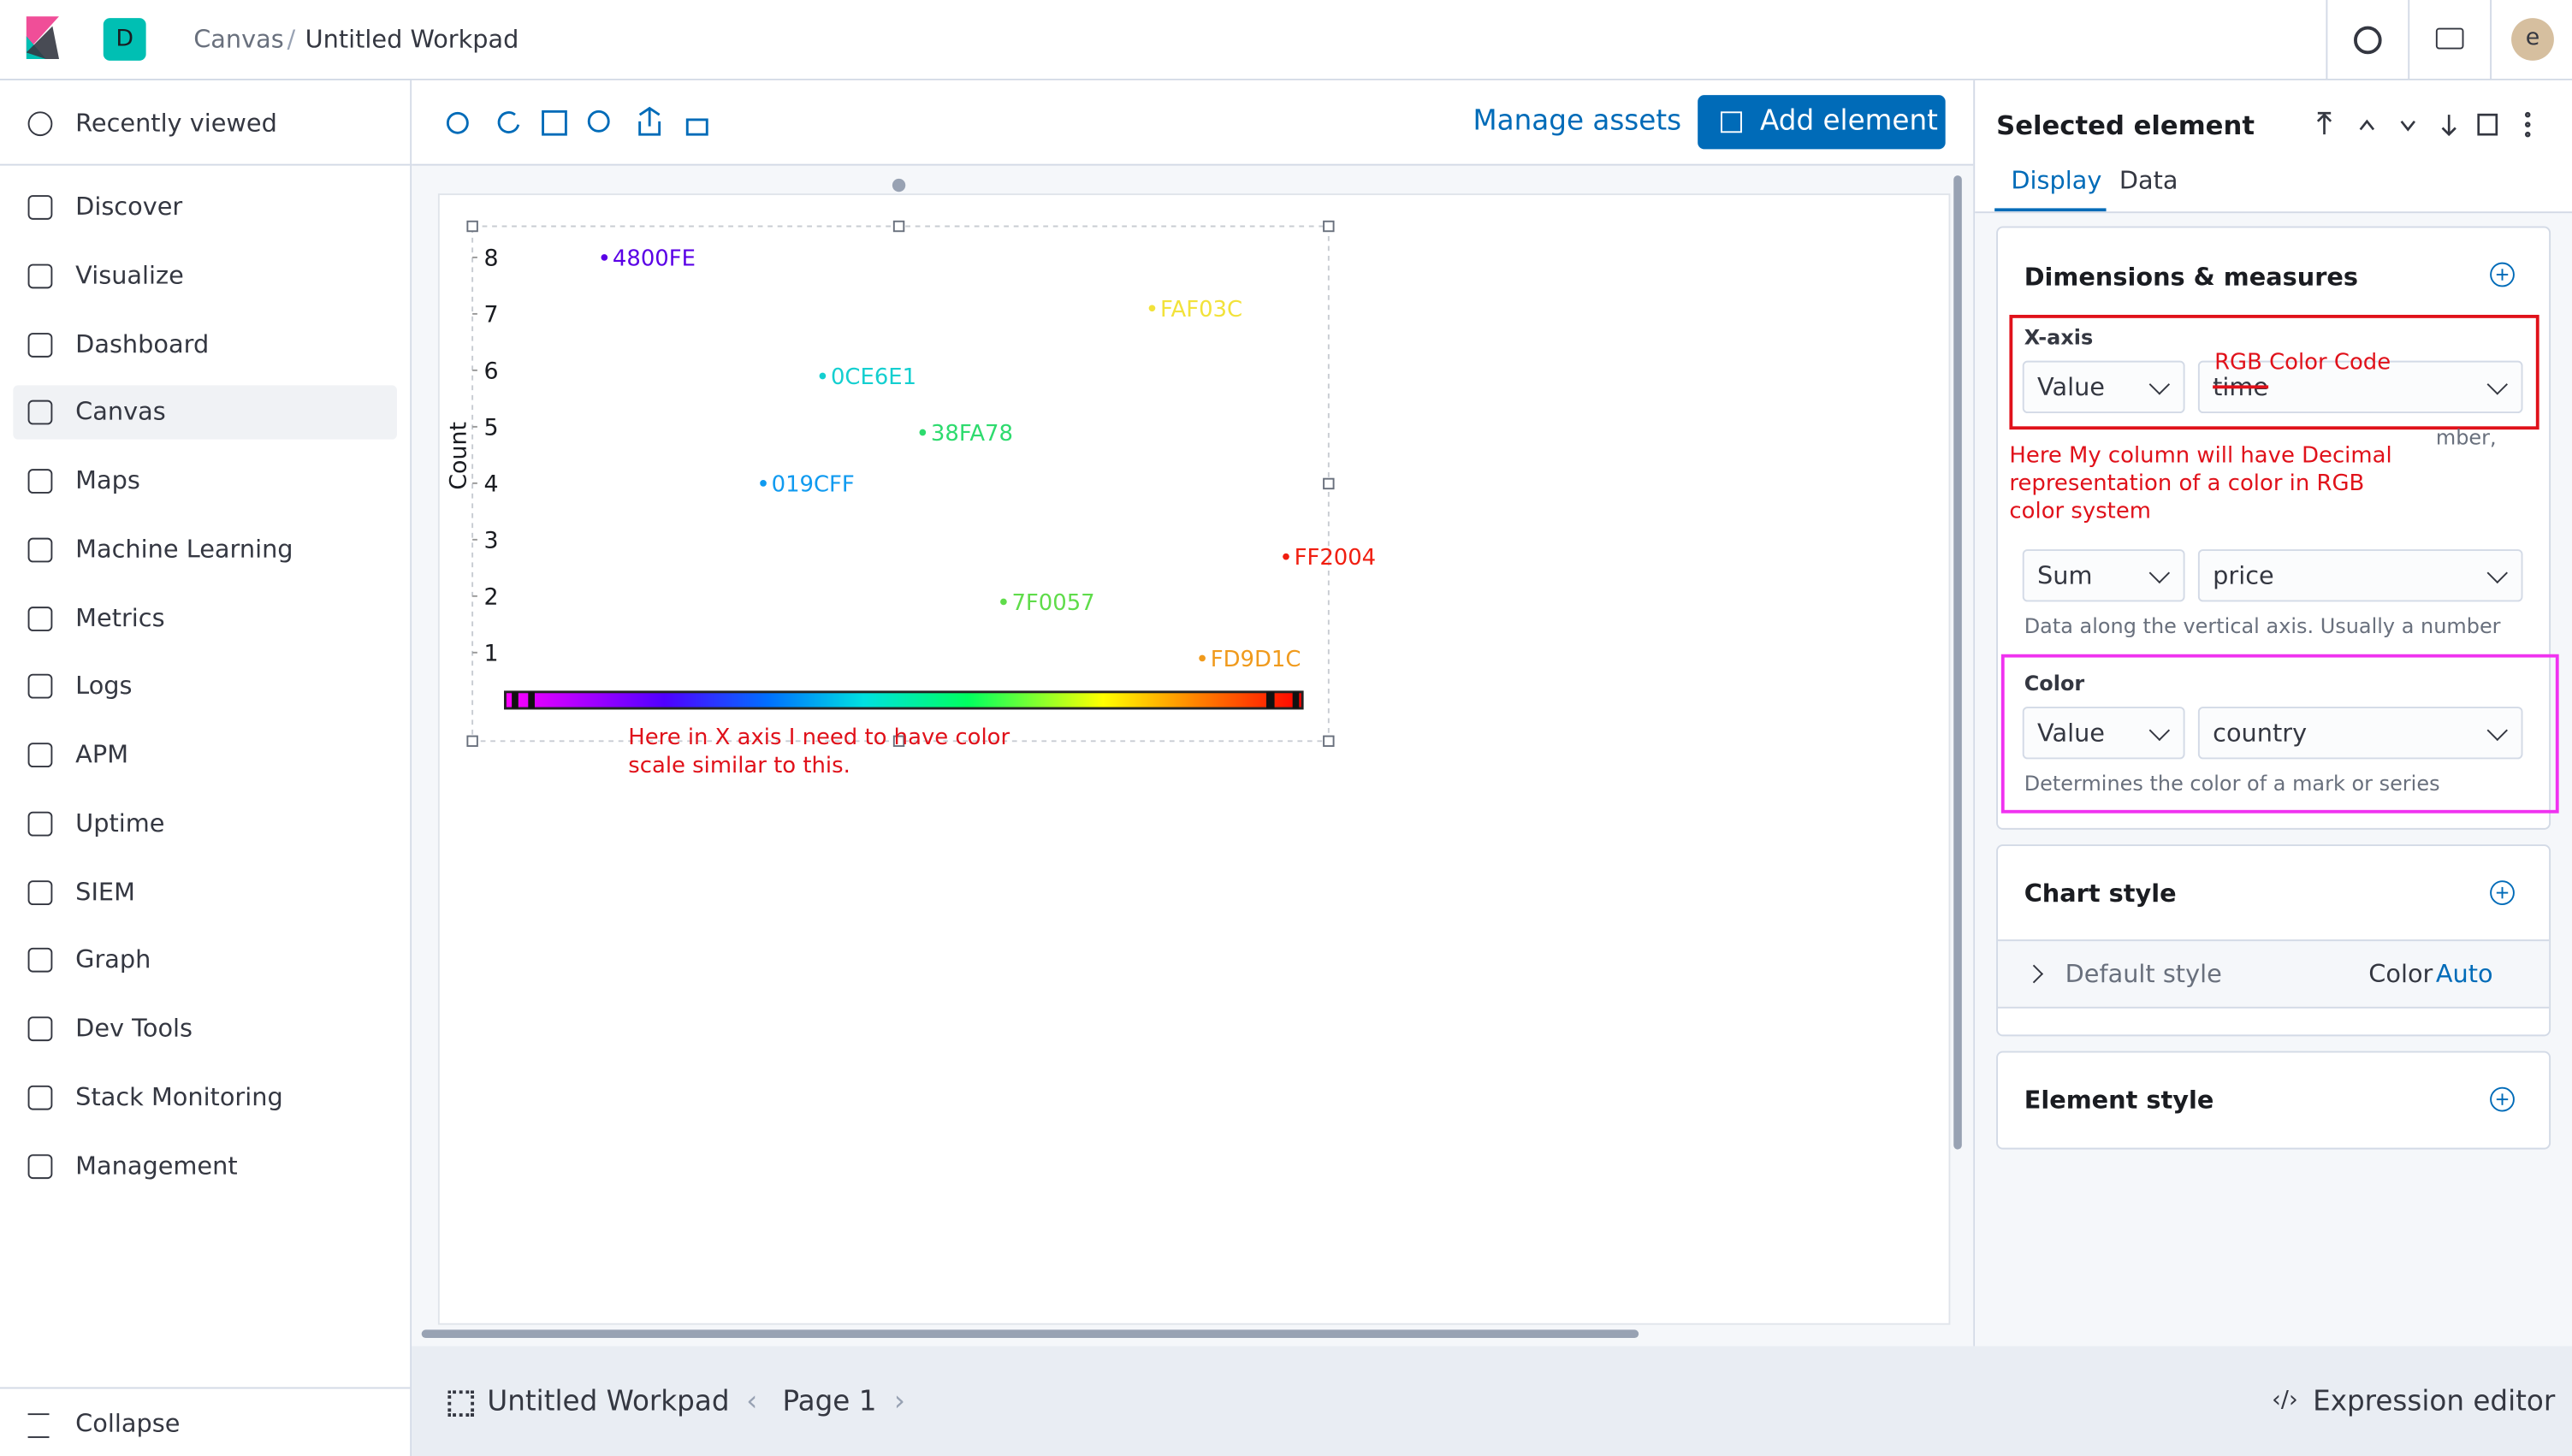 Image resolution: width=2572 pixels, height=1456 pixels. I want to click on rotate-handle, so click(899, 185).